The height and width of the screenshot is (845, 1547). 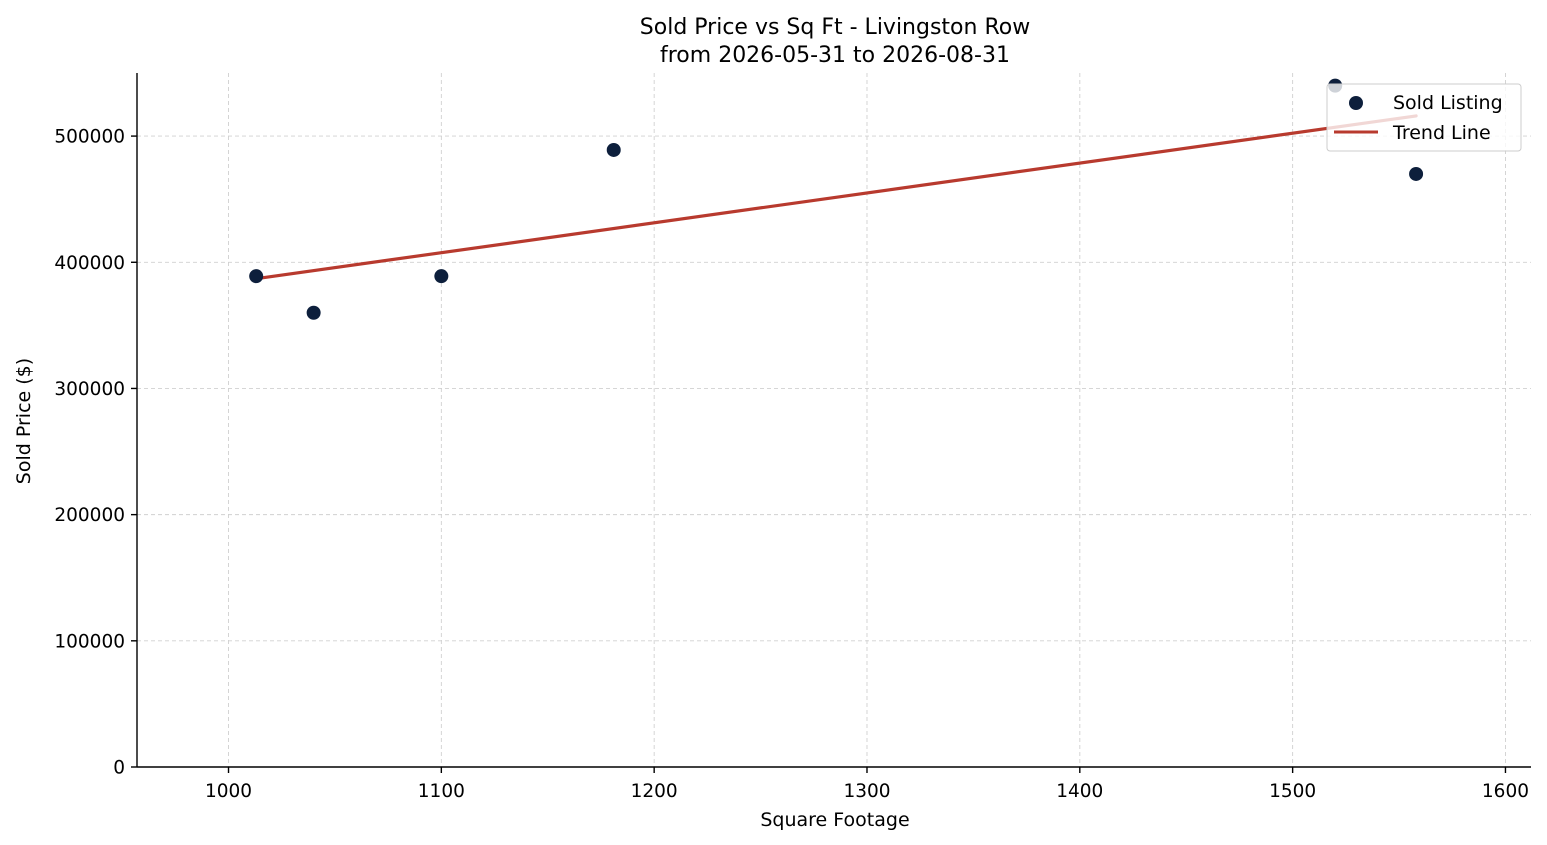 What do you see at coordinates (835, 27) in the screenshot?
I see `chart-title-line1: Sold Price vs Sq Ft - Livingston Row` at bounding box center [835, 27].